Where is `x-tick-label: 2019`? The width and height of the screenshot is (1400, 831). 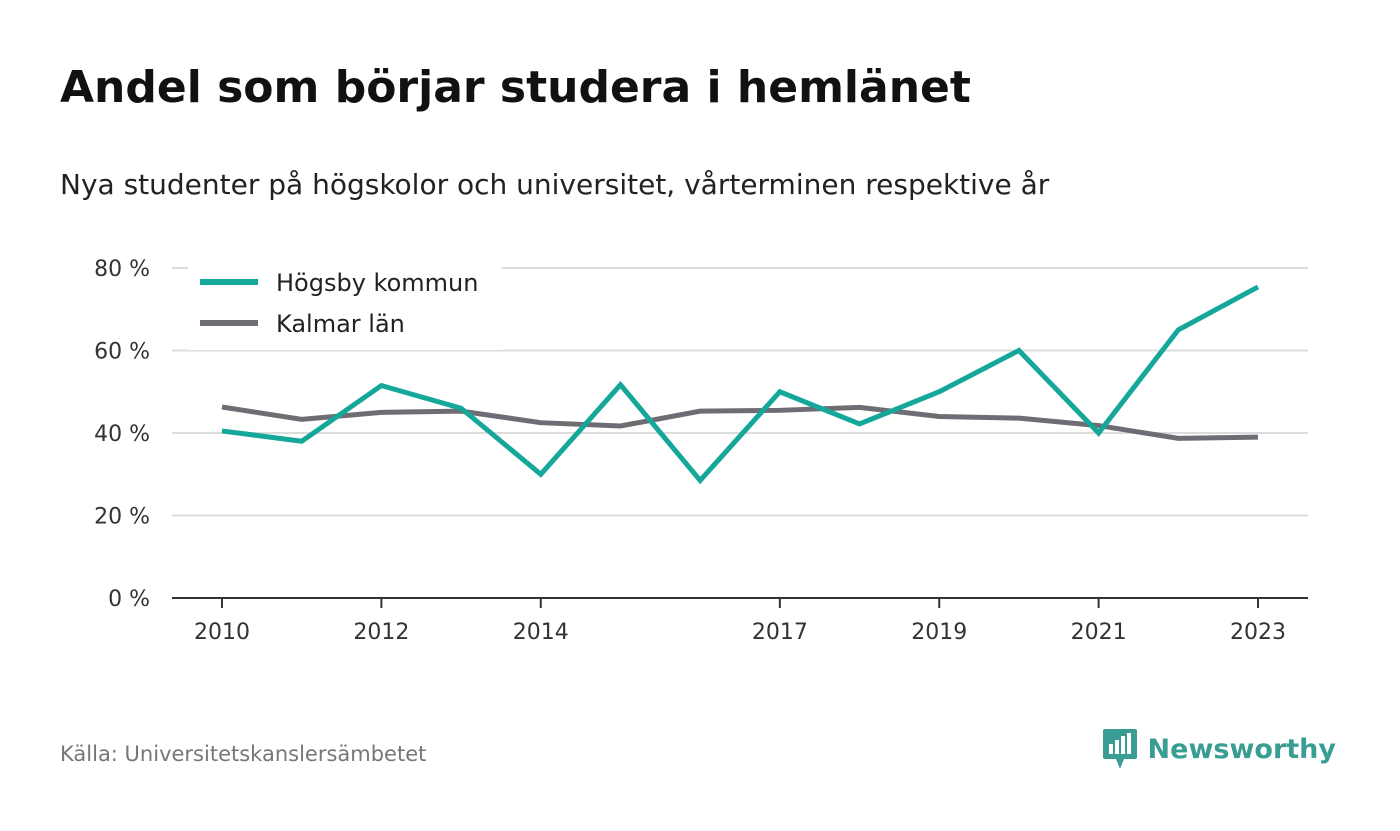
x-tick-label: 2019 is located at coordinates (939, 632).